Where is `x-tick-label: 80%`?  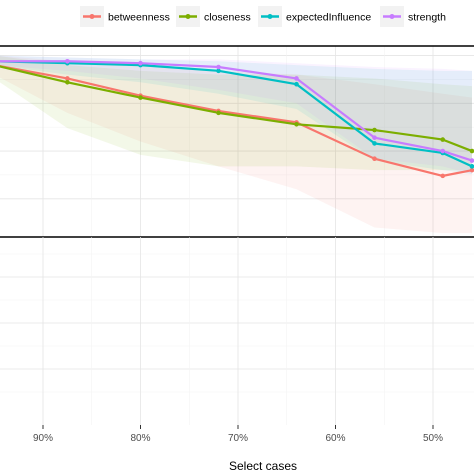 x-tick-label: 80% is located at coordinates (140, 438).